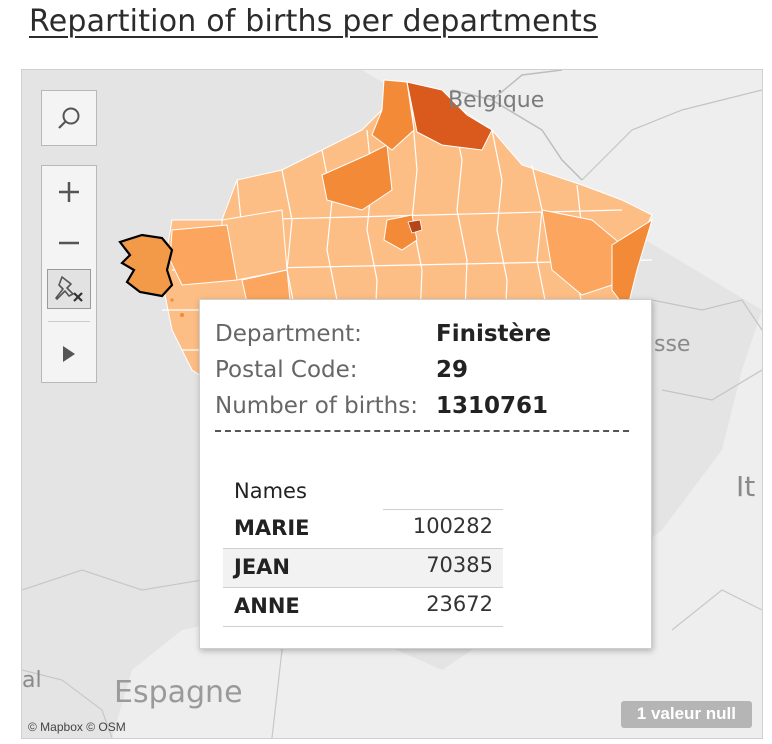 The height and width of the screenshot is (744, 772). I want to click on search-icon, so click(69, 118).